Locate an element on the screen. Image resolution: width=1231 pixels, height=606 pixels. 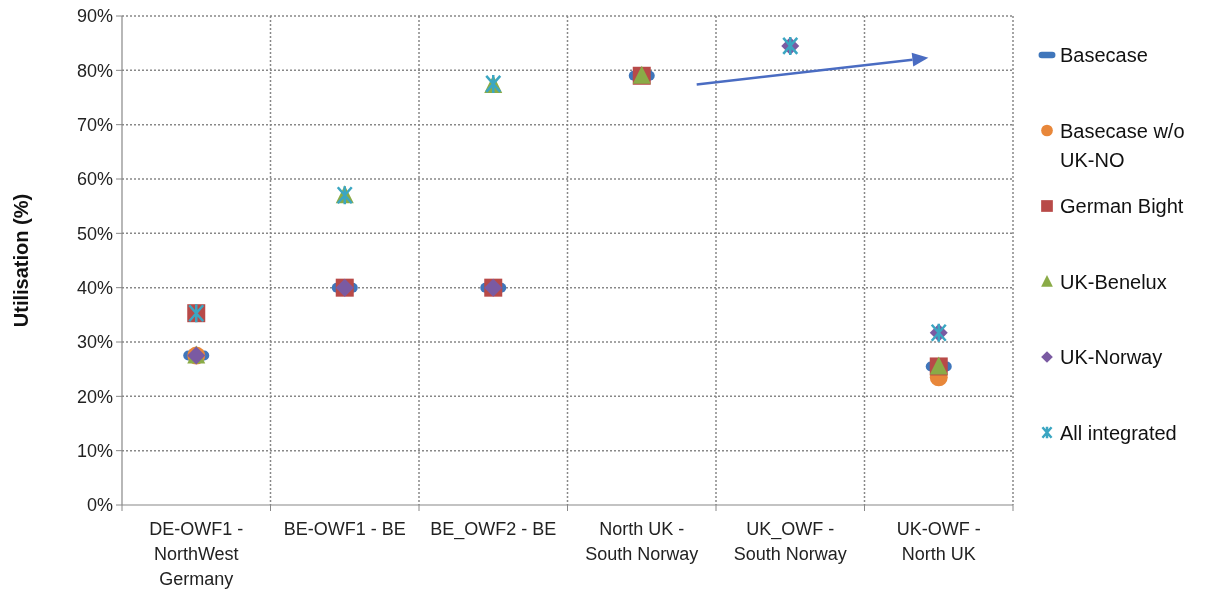
x-tick-label: DE-OWF1 - NorthWest Germany is located at coordinates (196, 554).